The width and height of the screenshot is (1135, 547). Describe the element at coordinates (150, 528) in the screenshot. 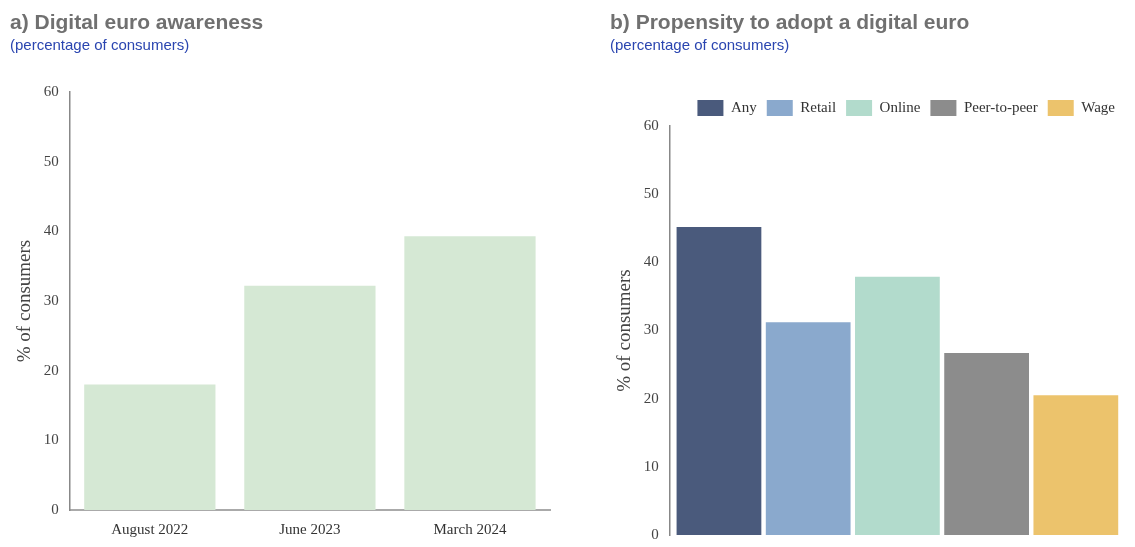

I see `x-tick-label: August 2022` at that location.